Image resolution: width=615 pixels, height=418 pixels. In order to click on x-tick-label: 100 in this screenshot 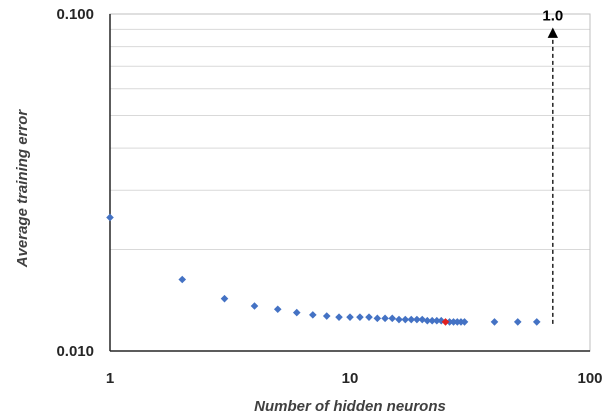, I will do `click(589, 378)`.